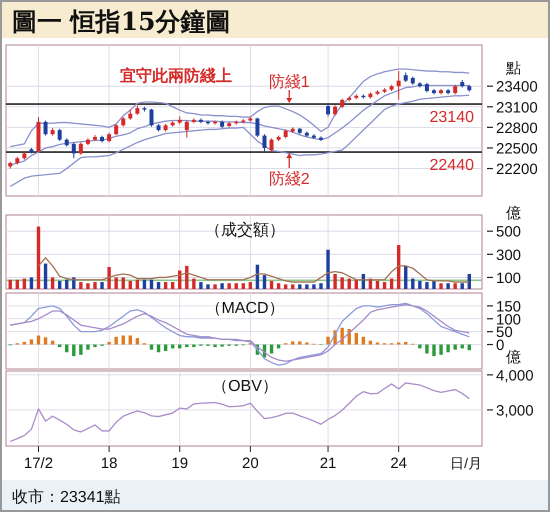 This screenshot has width=550, height=512. Describe the element at coordinates (109, 463) in the screenshot. I see `x-tick-label: 18` at that location.